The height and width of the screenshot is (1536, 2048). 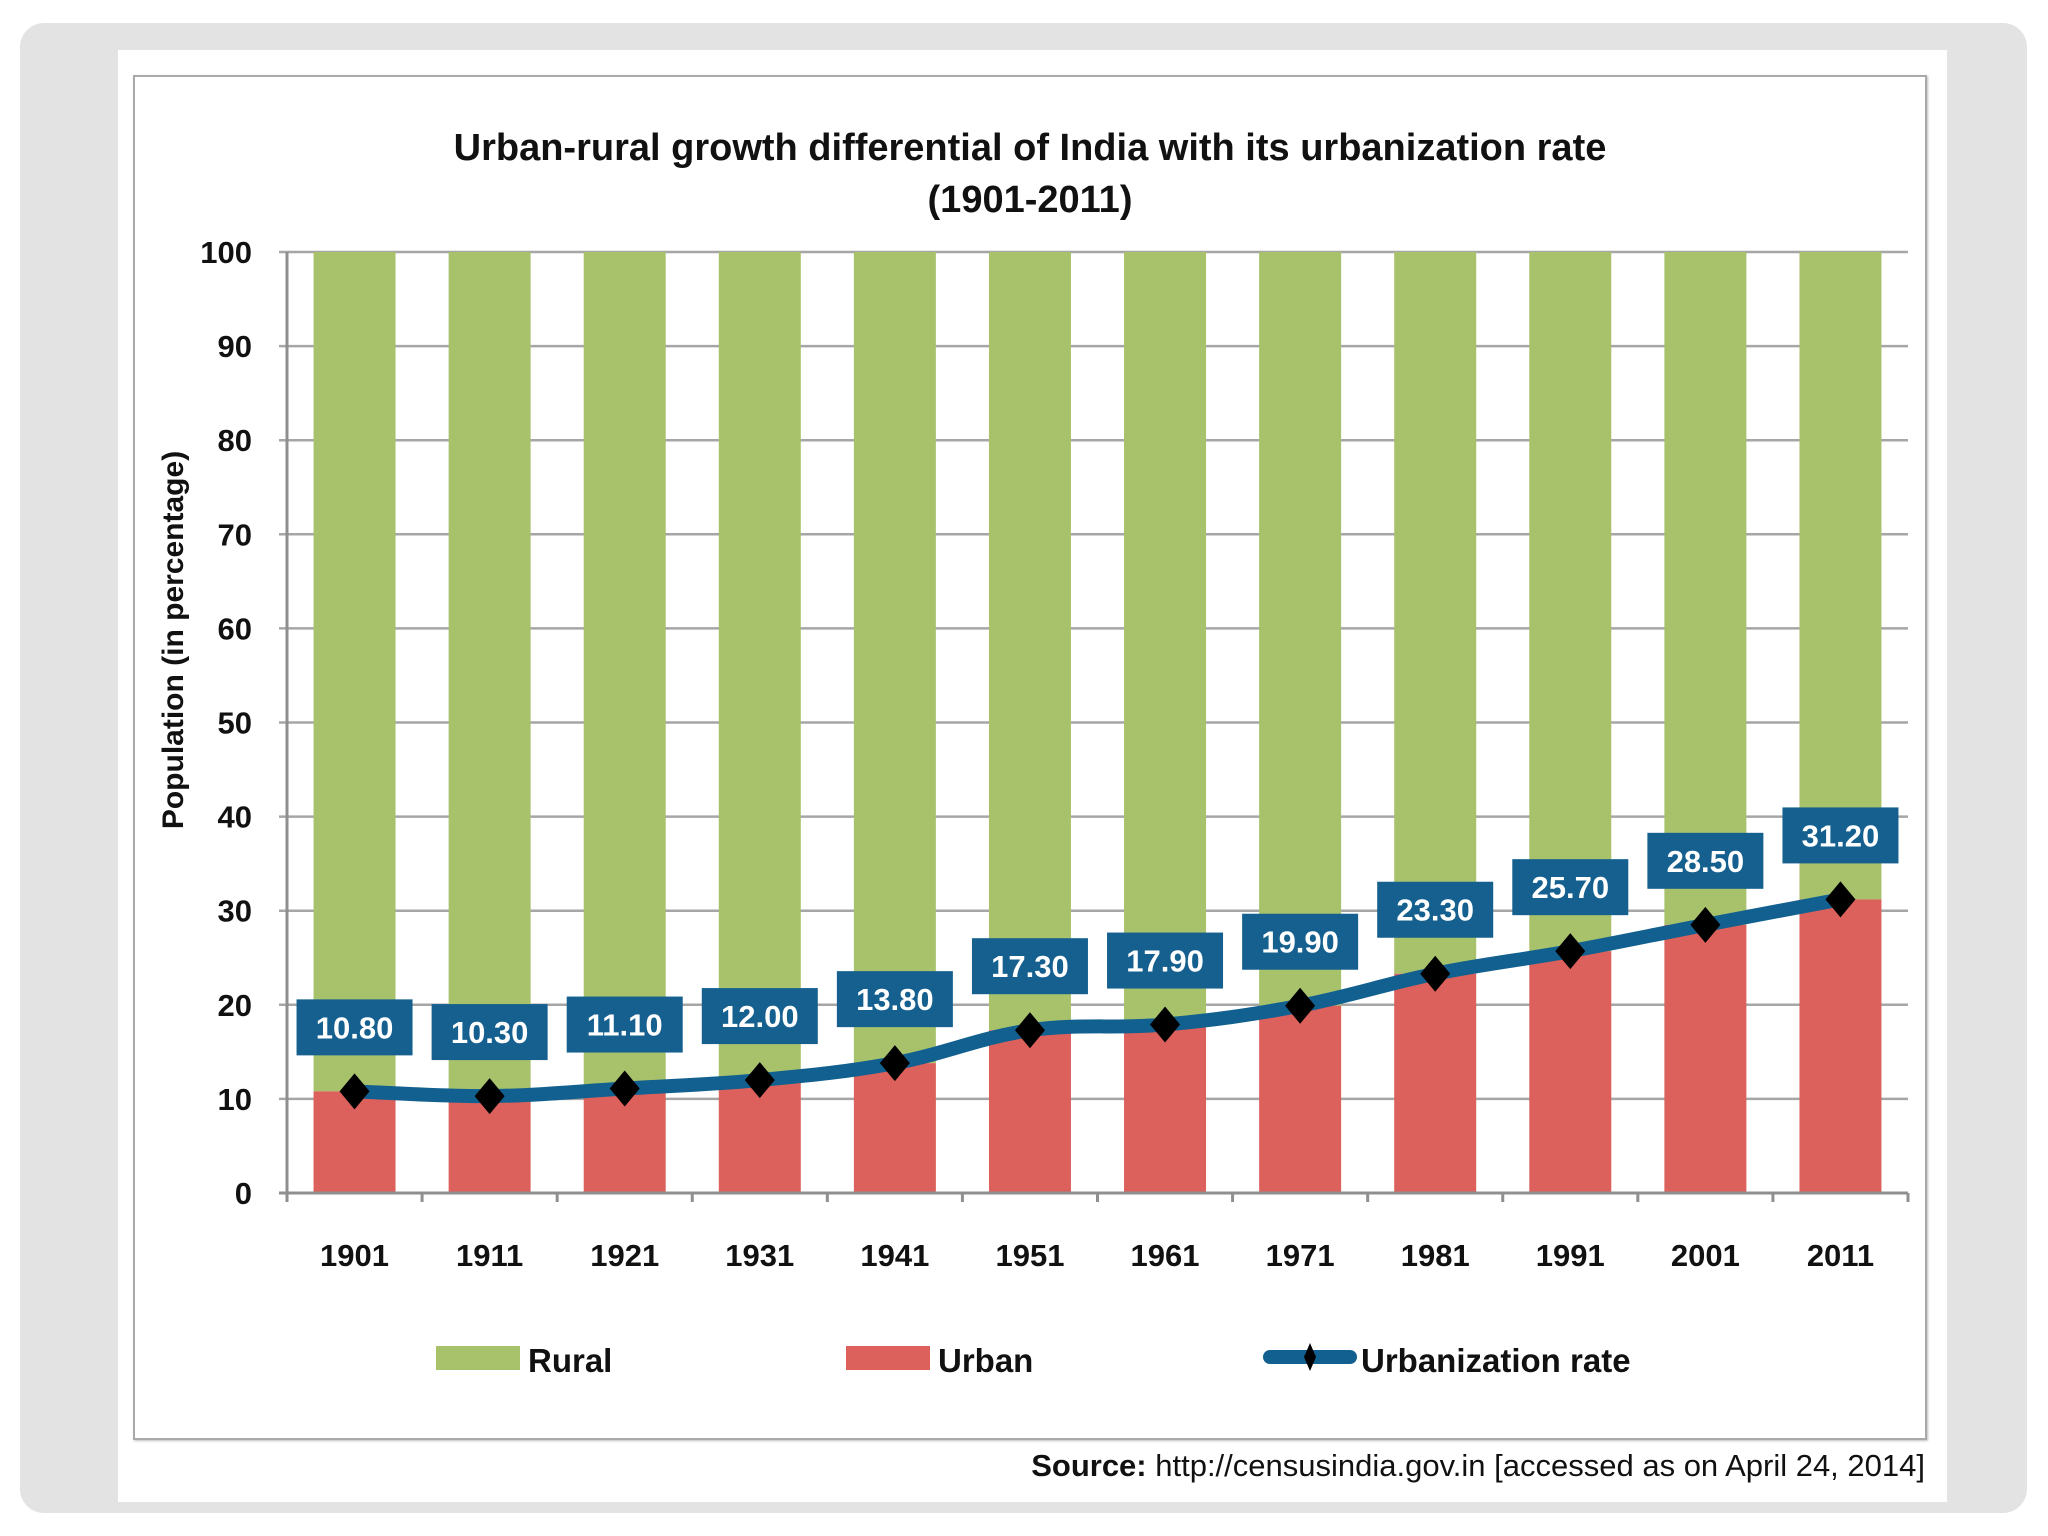 What do you see at coordinates (1840, 1255) in the screenshot?
I see `x-tick-label: 2011` at bounding box center [1840, 1255].